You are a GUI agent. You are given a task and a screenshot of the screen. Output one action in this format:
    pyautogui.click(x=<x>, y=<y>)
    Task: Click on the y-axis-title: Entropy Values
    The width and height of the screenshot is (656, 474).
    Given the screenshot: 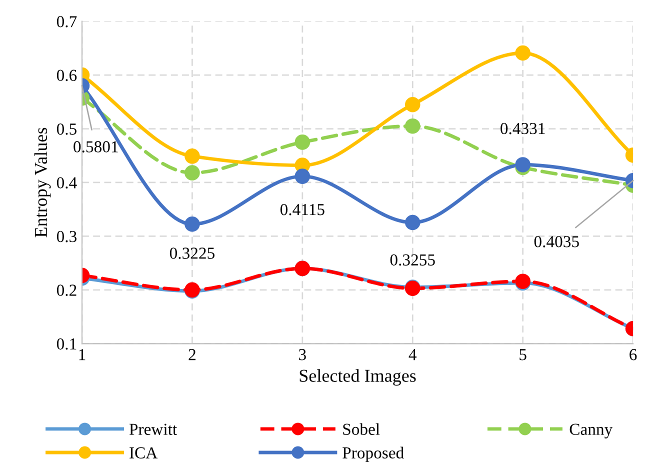 What is the action you would take?
    pyautogui.click(x=42, y=183)
    